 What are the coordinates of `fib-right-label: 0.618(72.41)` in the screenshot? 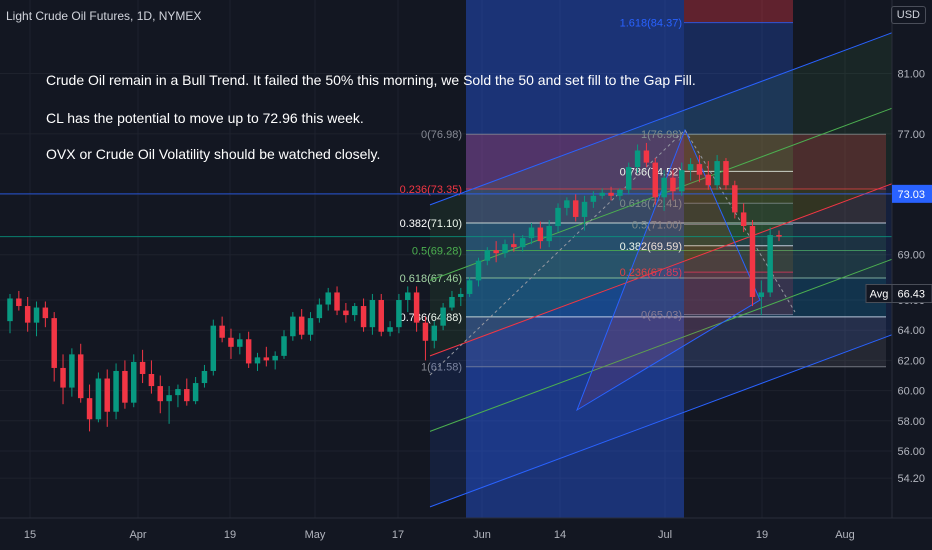 It's located at (651, 204).